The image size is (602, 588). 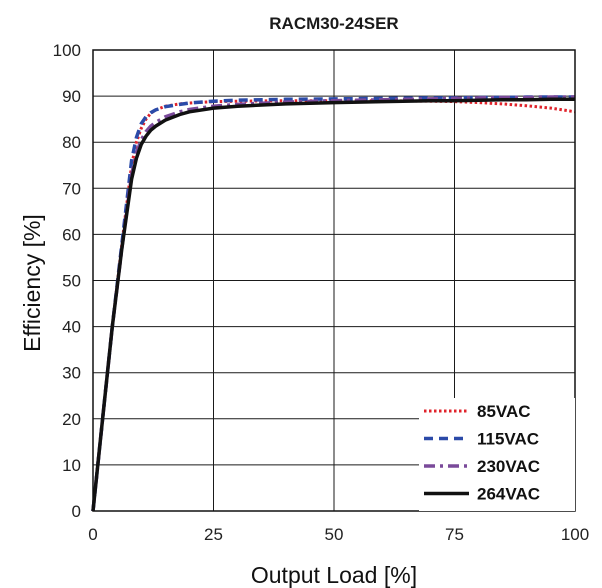 What do you see at coordinates (454, 534) in the screenshot?
I see `x-tick-label: 75` at bounding box center [454, 534].